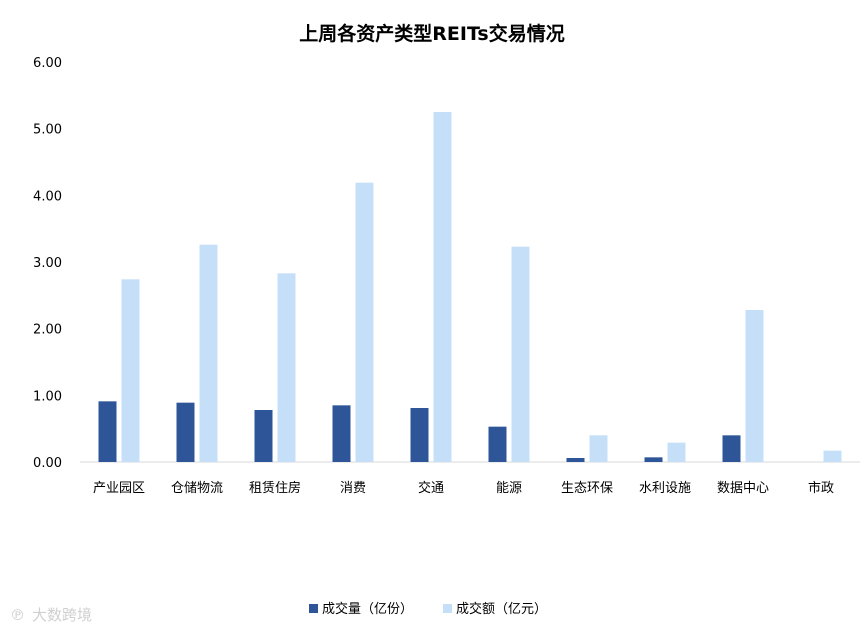 The height and width of the screenshot is (634, 864). What do you see at coordinates (47, 396) in the screenshot?
I see `y-tick-label: 1.00` at bounding box center [47, 396].